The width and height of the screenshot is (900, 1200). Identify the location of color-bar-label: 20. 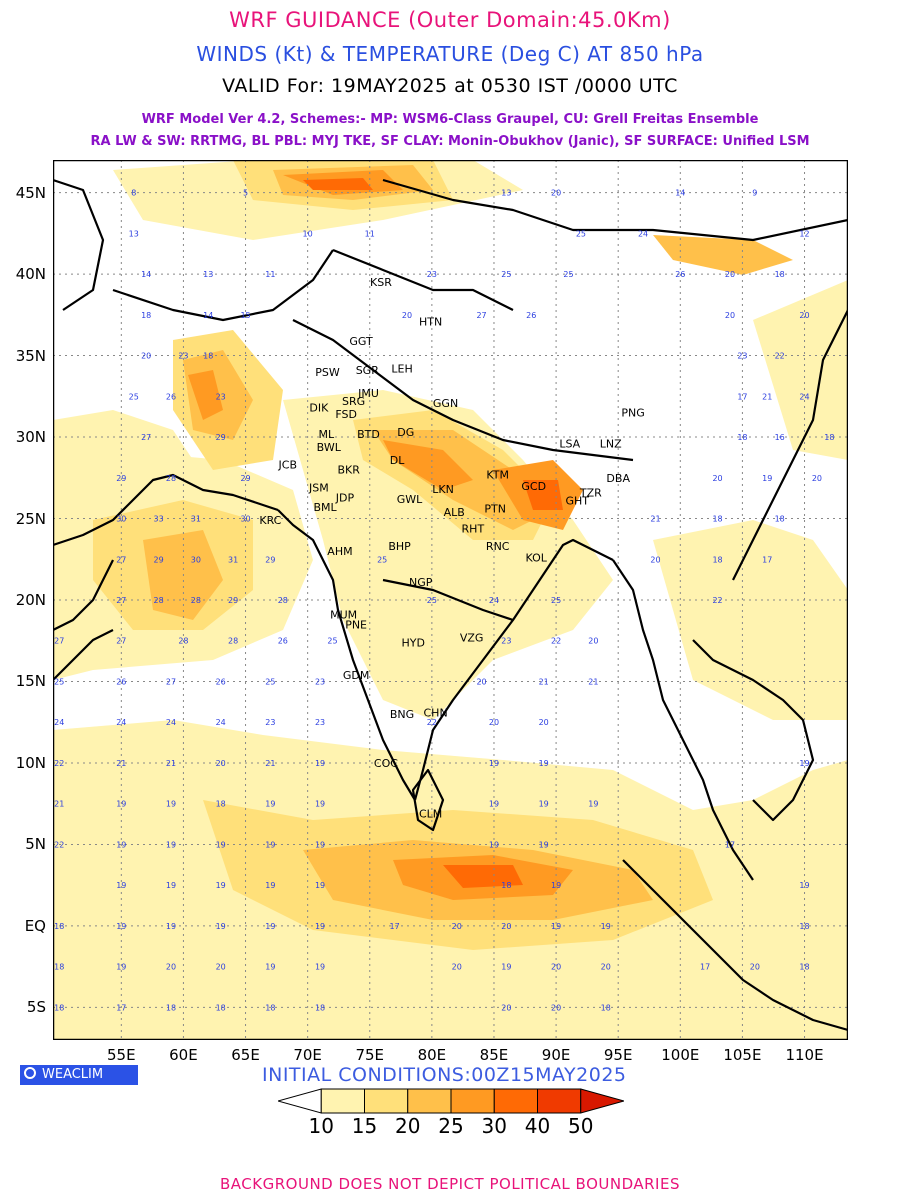
(408, 1126).